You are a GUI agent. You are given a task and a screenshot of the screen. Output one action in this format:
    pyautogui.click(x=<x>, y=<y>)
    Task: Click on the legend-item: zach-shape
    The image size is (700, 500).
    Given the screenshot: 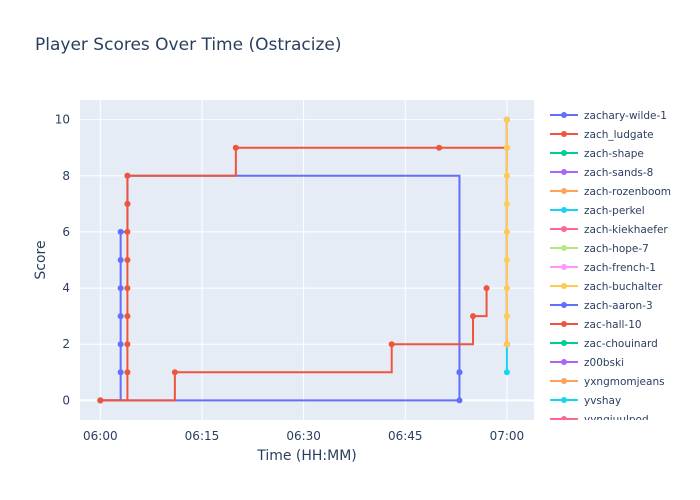 What is the action you would take?
    pyautogui.click(x=597, y=154)
    